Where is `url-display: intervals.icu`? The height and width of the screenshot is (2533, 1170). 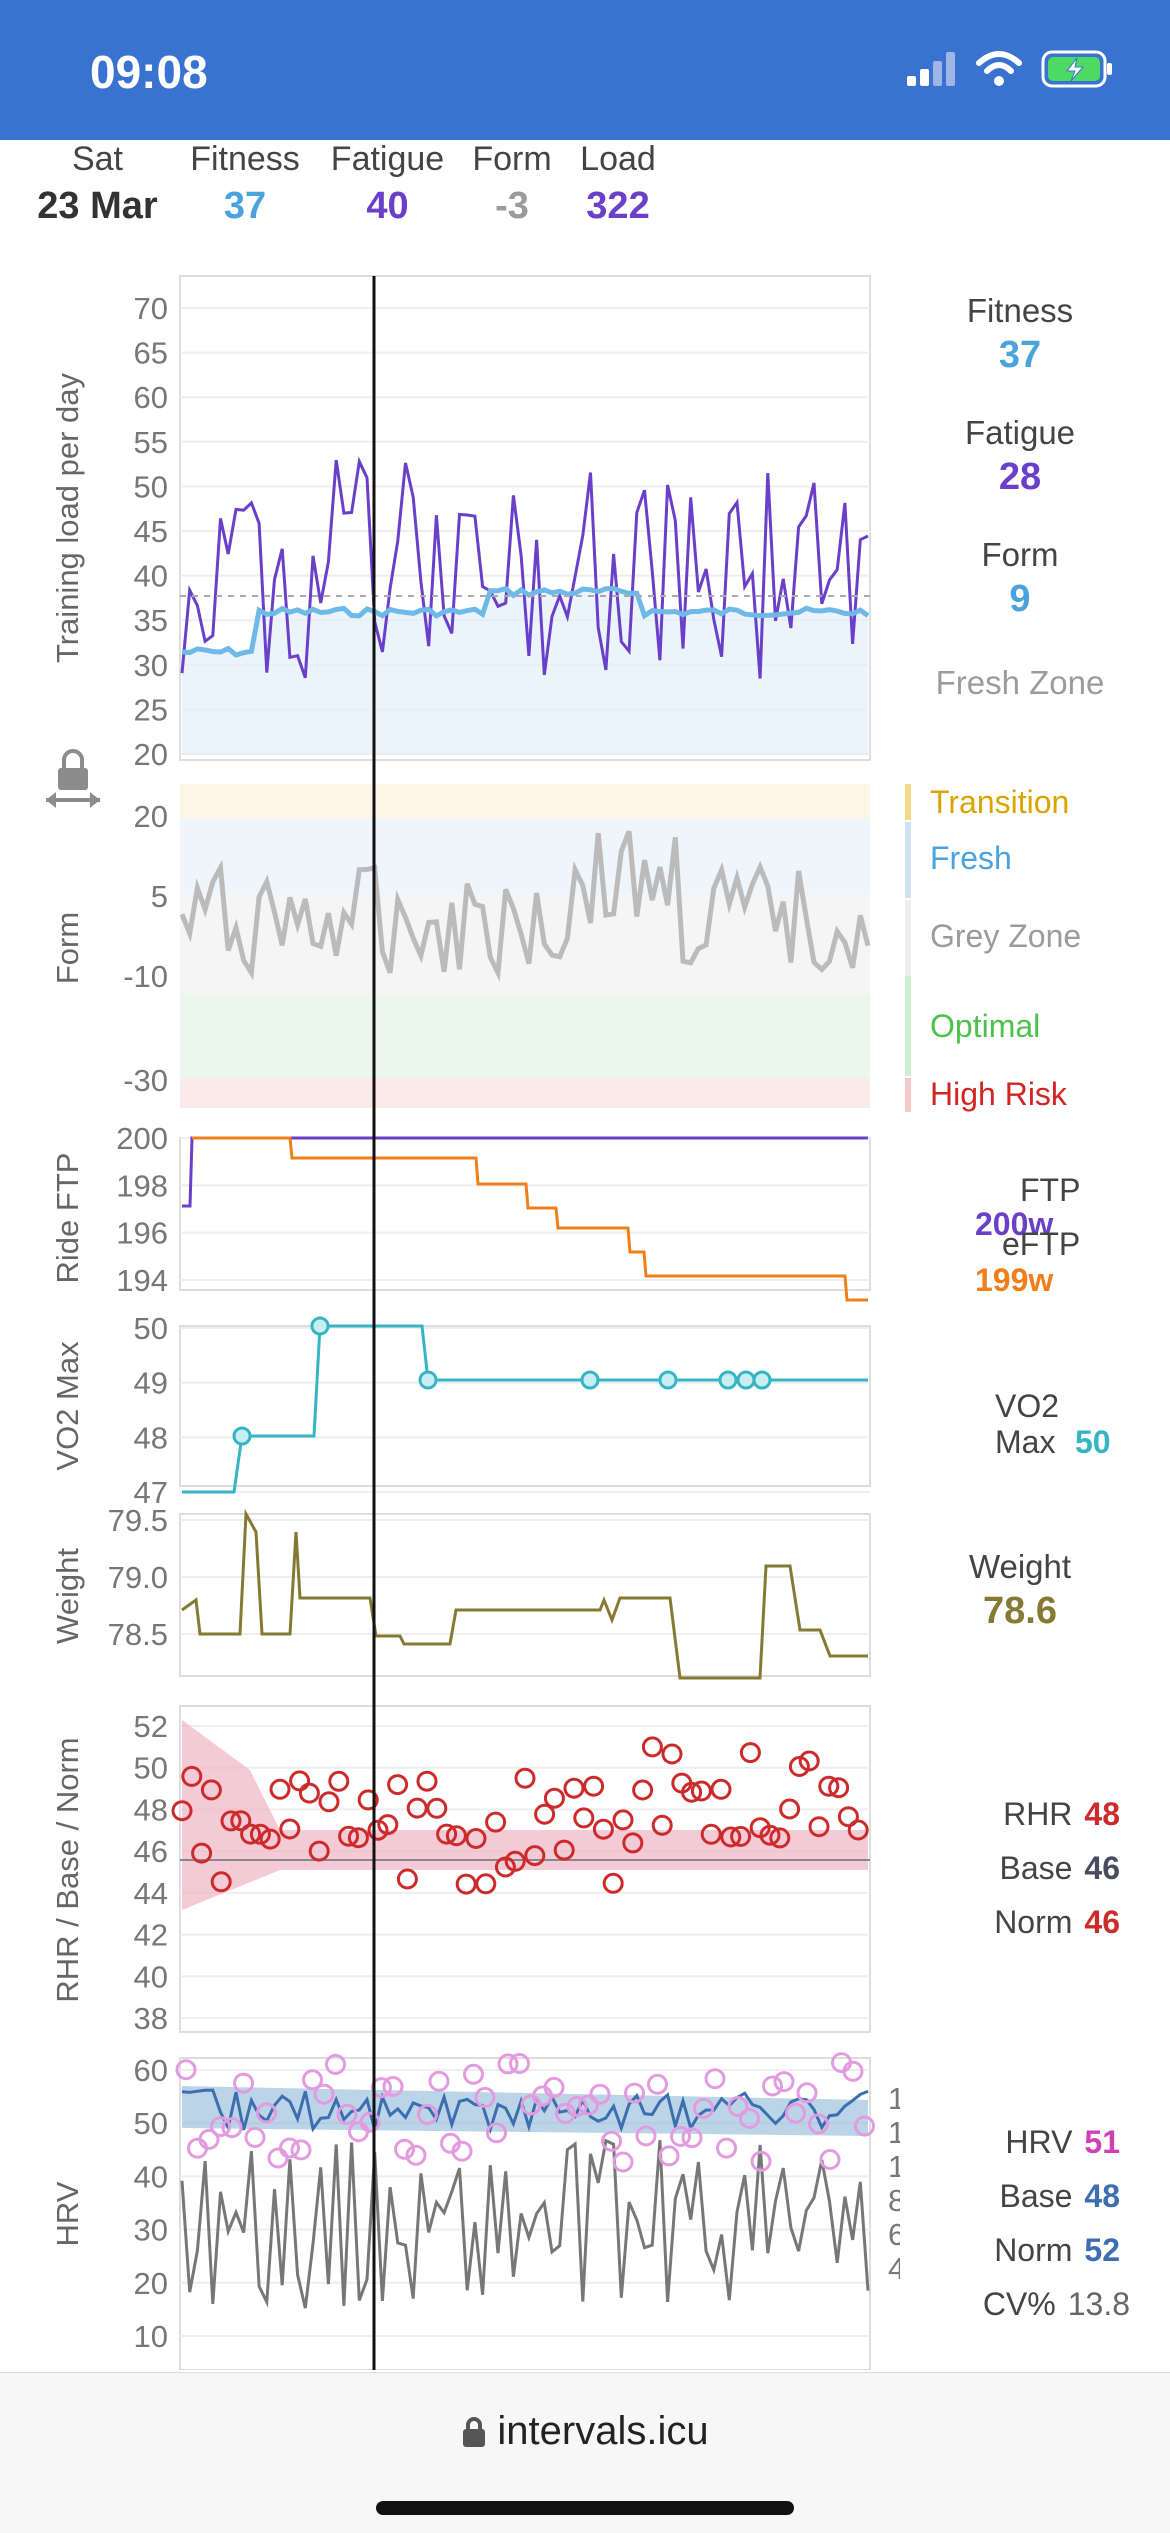 url-display: intervals.icu is located at coordinates (585, 2431).